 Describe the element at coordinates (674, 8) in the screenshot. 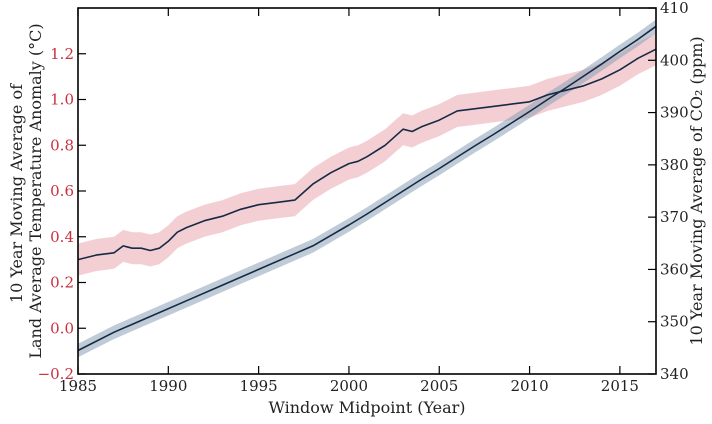

I see `right-y-tick-label: 410` at that location.